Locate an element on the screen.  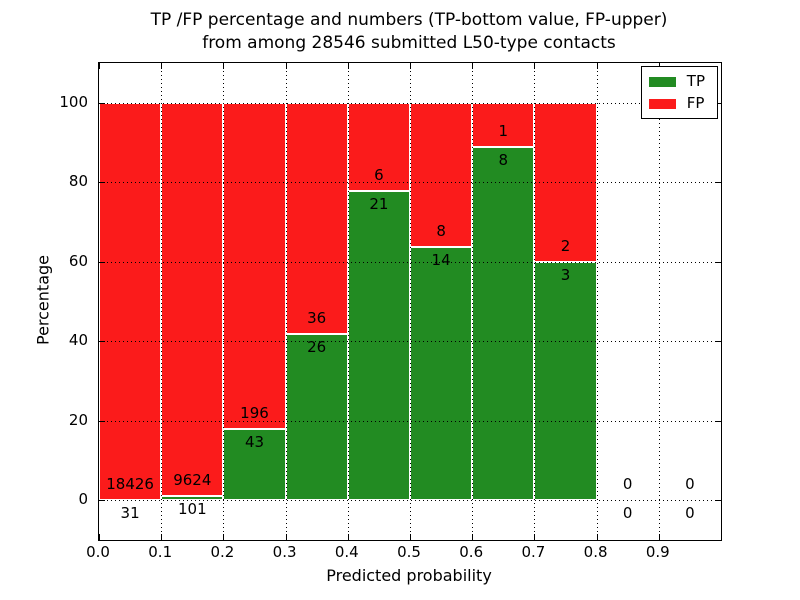
x-axis-label: Predicted probability is located at coordinates (409, 575).